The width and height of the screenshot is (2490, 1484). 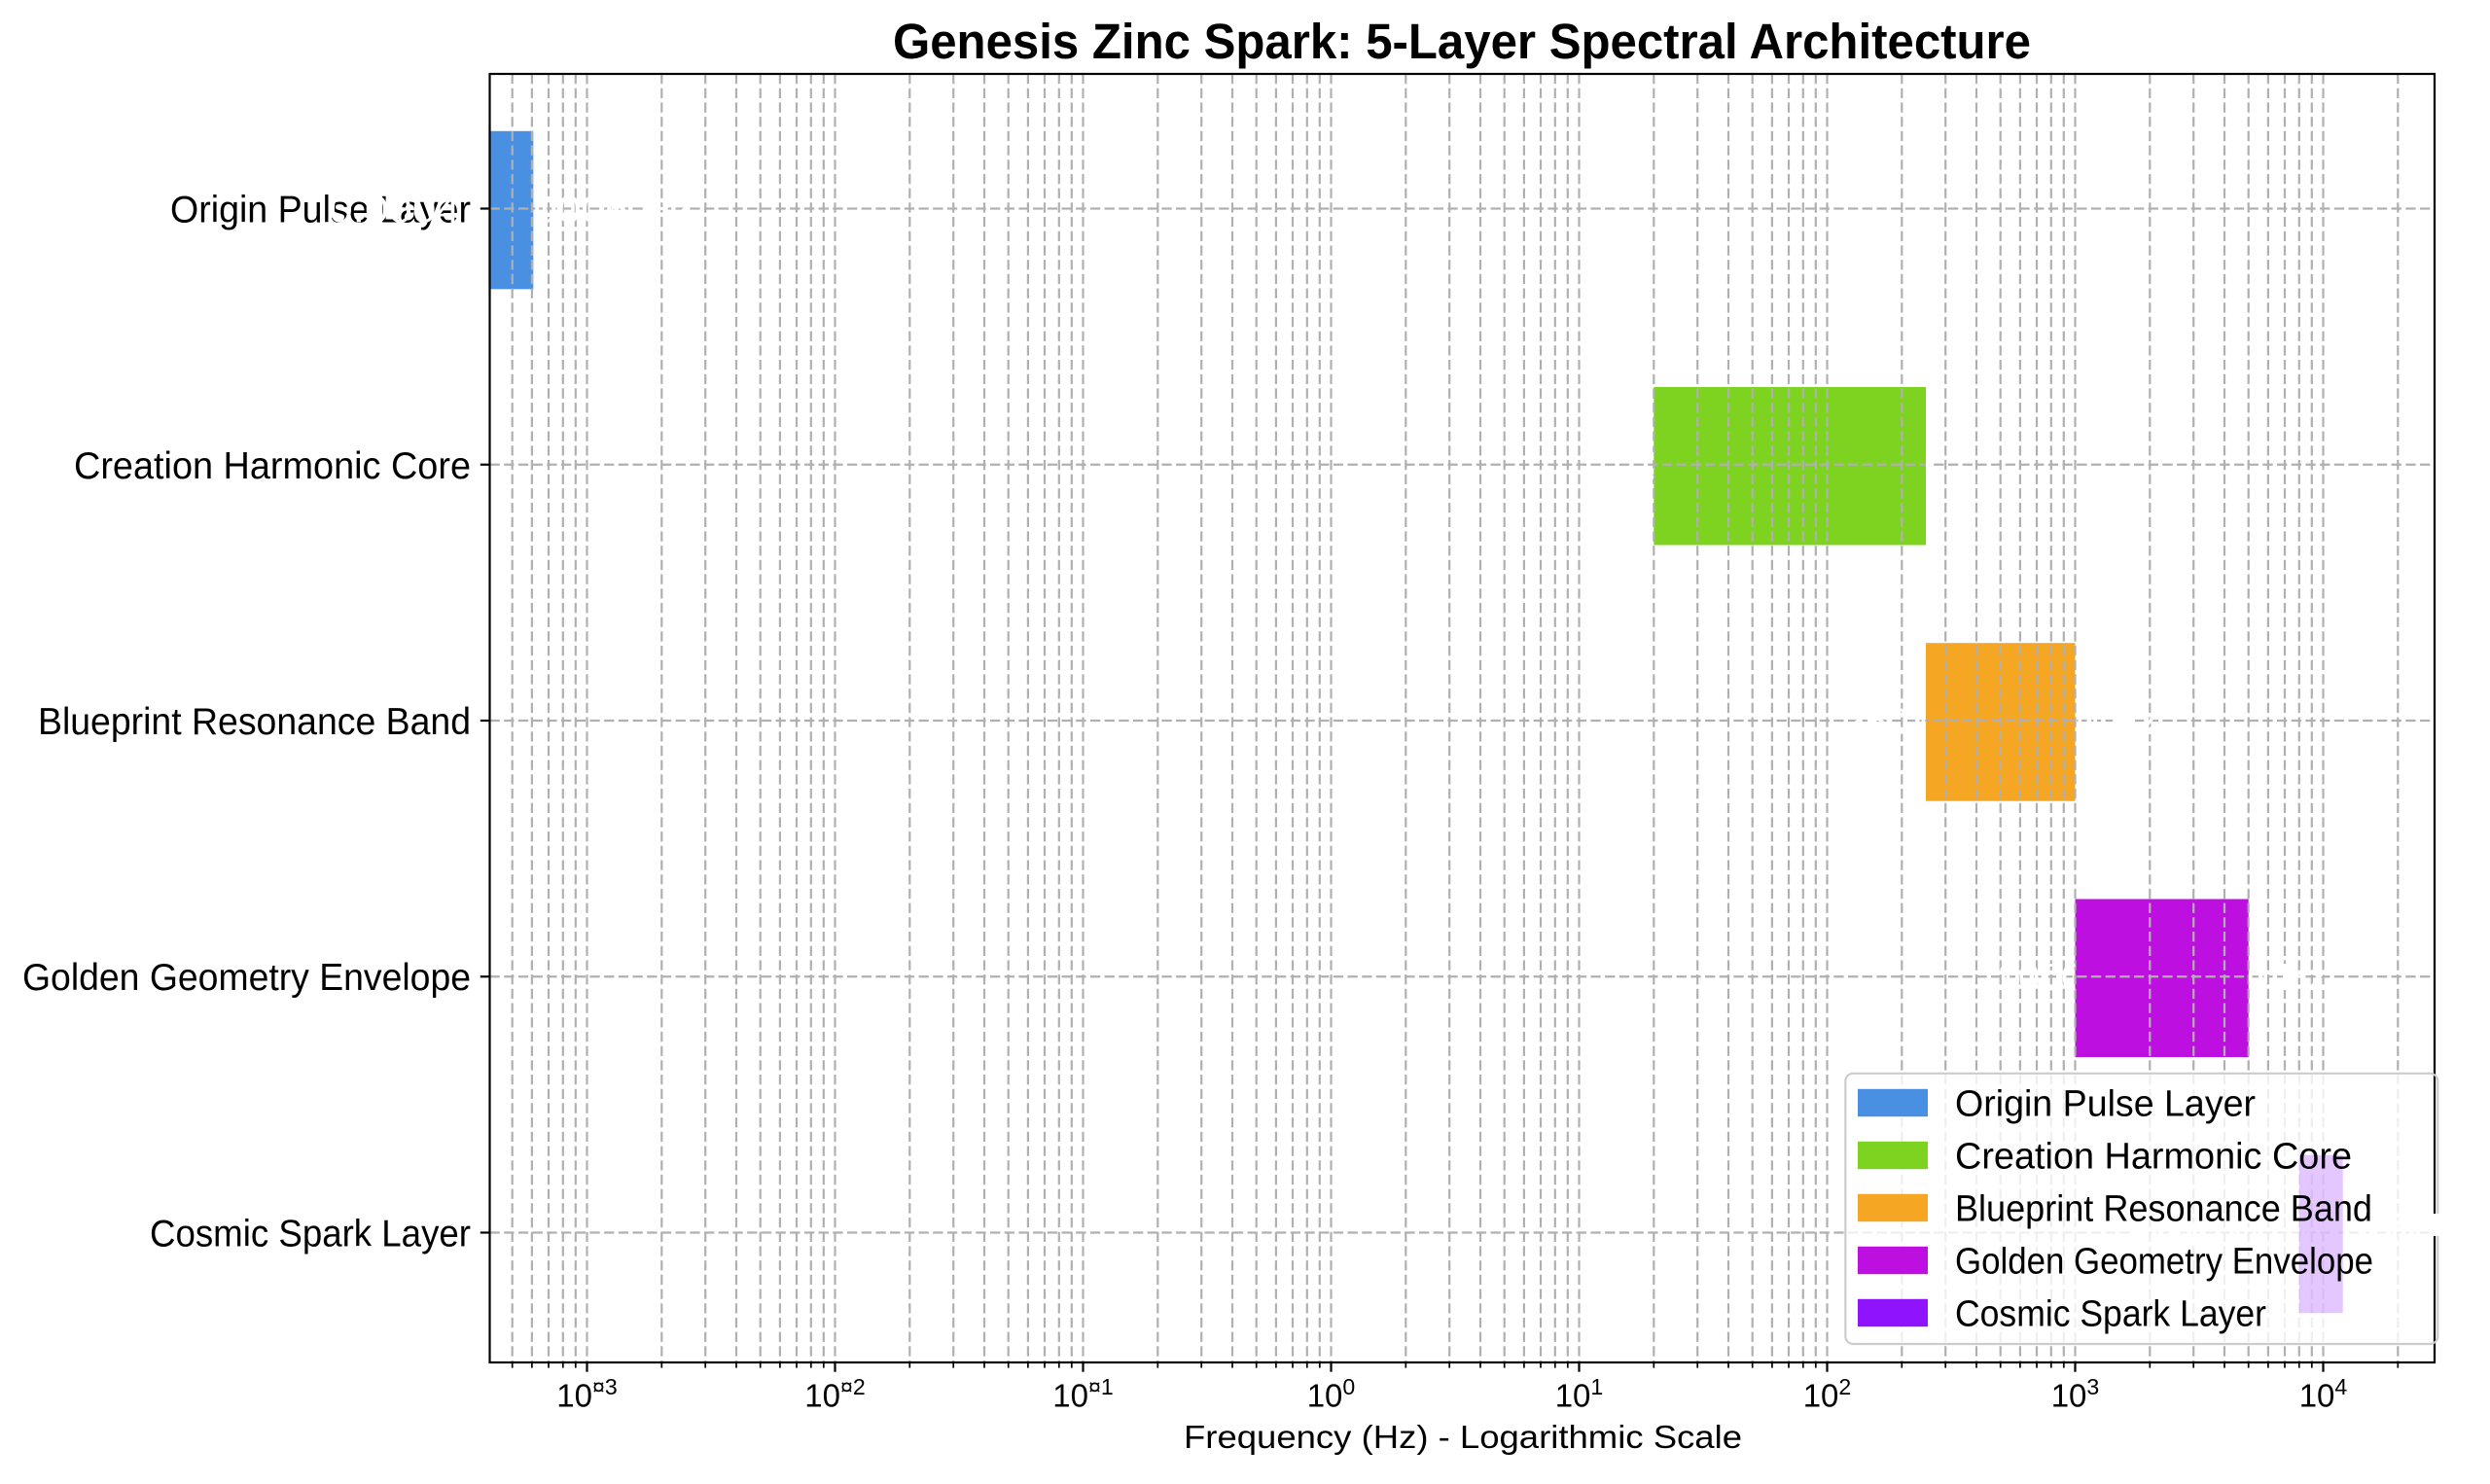 I want to click on svg-text: ¤1, so click(x=1101, y=1387).